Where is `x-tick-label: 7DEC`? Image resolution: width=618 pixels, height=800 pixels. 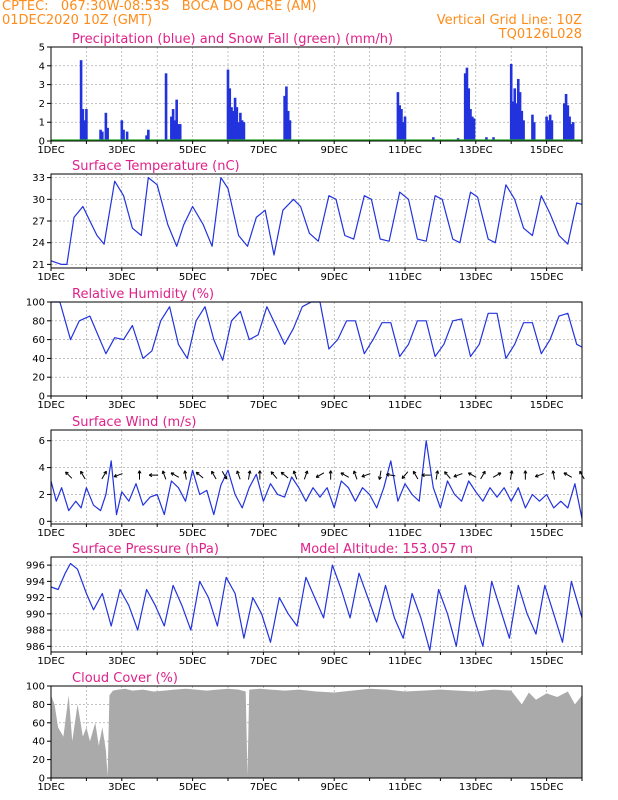
x-tick-label: 7DEC is located at coordinates (263, 661).